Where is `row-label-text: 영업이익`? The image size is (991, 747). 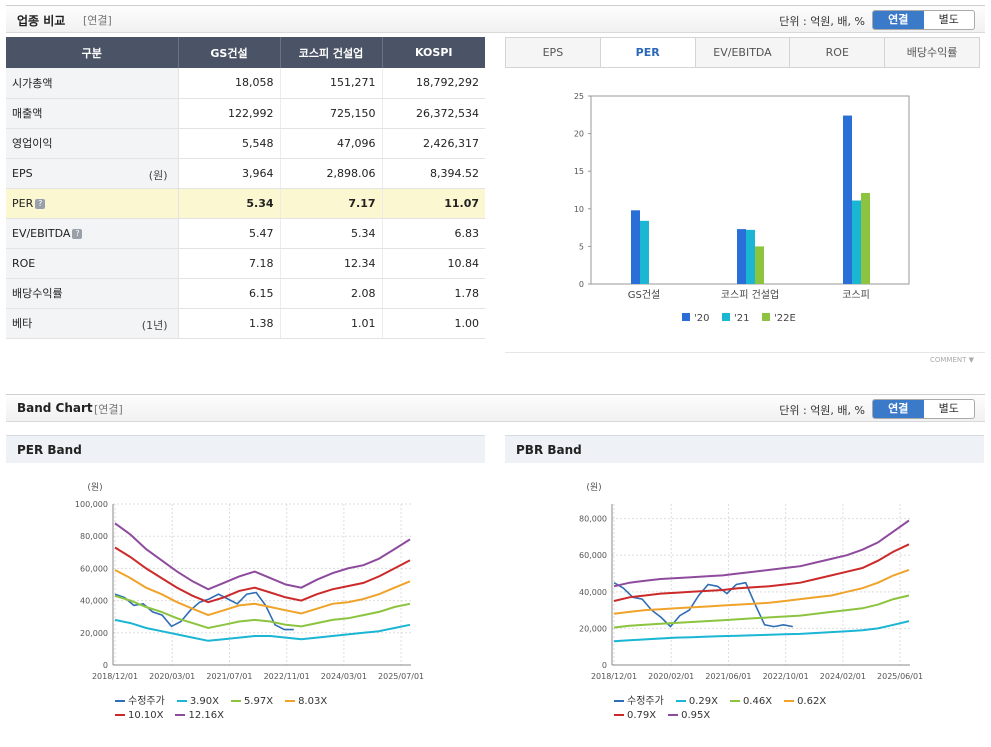 row-label-text: 영업이익 is located at coordinates (32, 143).